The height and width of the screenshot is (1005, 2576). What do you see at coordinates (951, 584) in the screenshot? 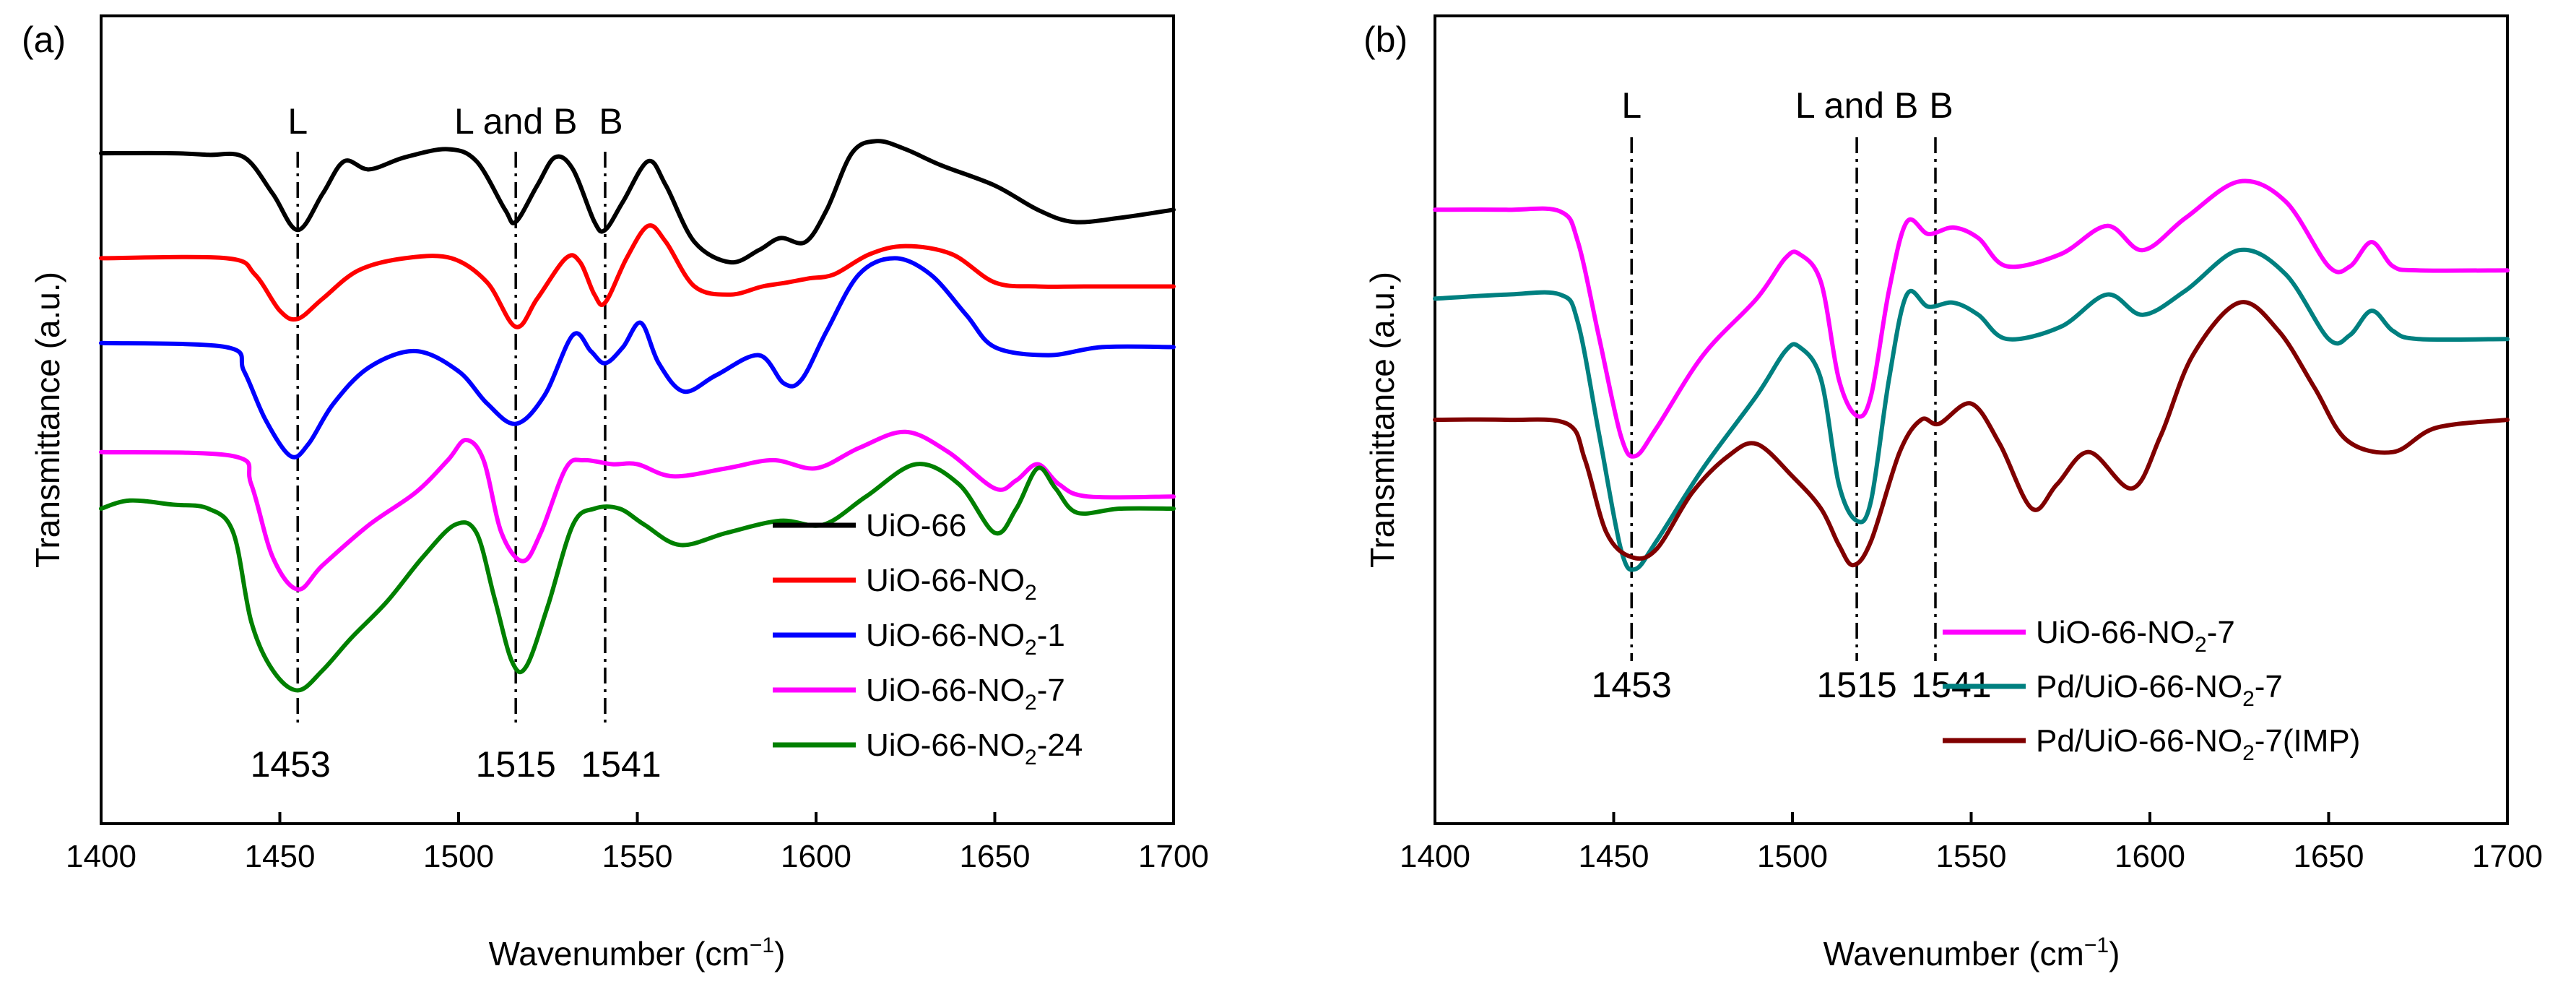
I see `panel-a-legend-label: UiO-66-NO2` at bounding box center [951, 584].